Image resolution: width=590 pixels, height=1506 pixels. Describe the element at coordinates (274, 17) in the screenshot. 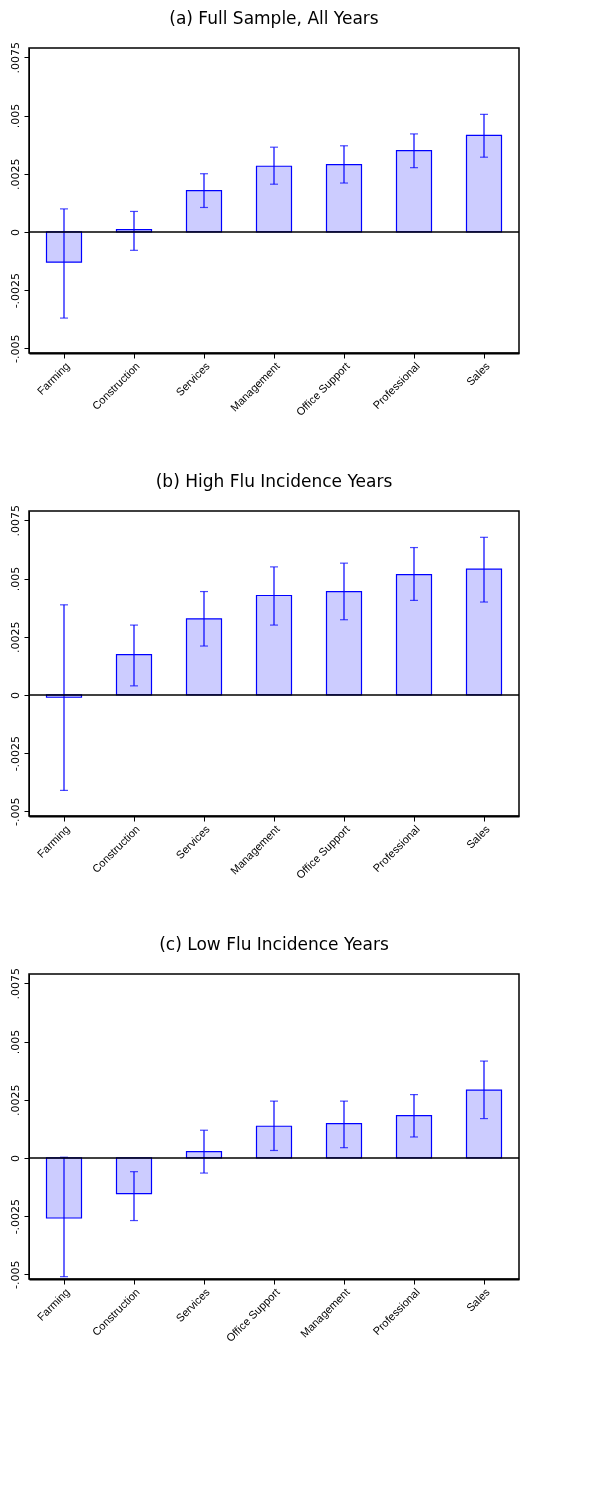

I see `chart-title: (a) Full Sample, All Years` at that location.